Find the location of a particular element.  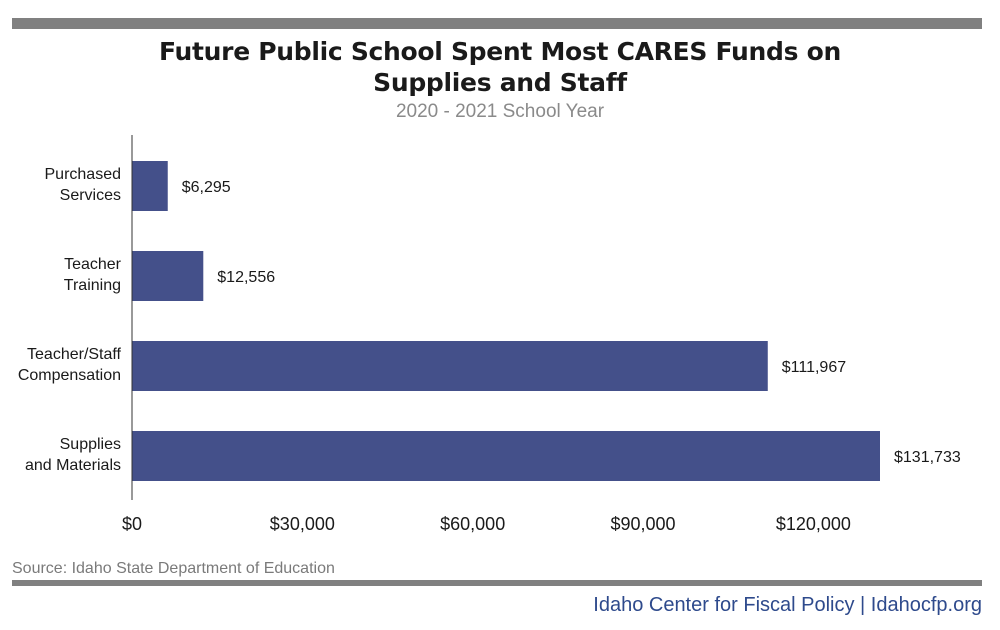

category-label-0-1: Services is located at coordinates (90, 195).